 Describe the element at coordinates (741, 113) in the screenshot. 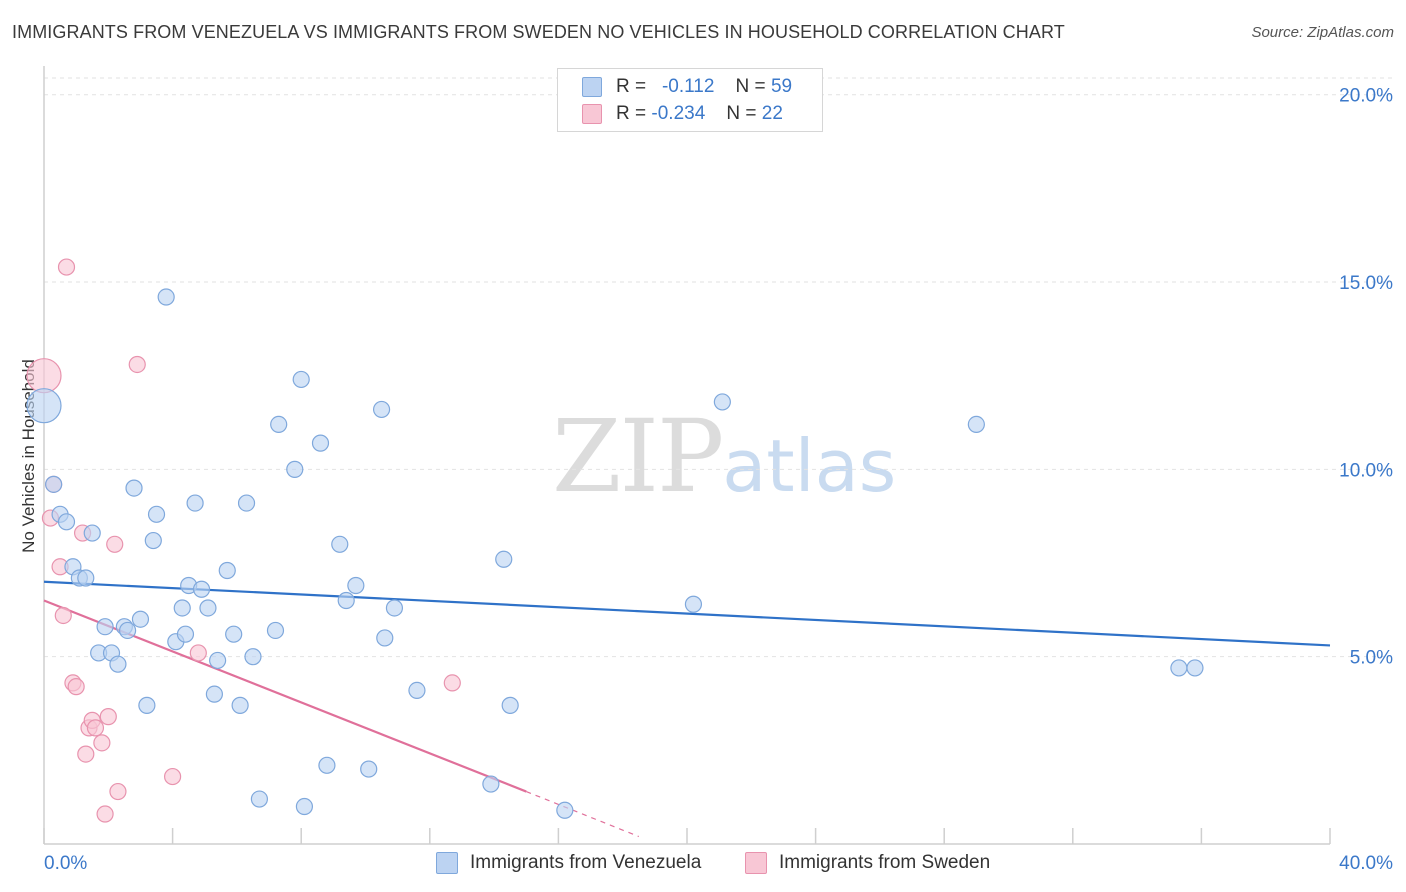

I see `sweden-n-label: N =` at that location.